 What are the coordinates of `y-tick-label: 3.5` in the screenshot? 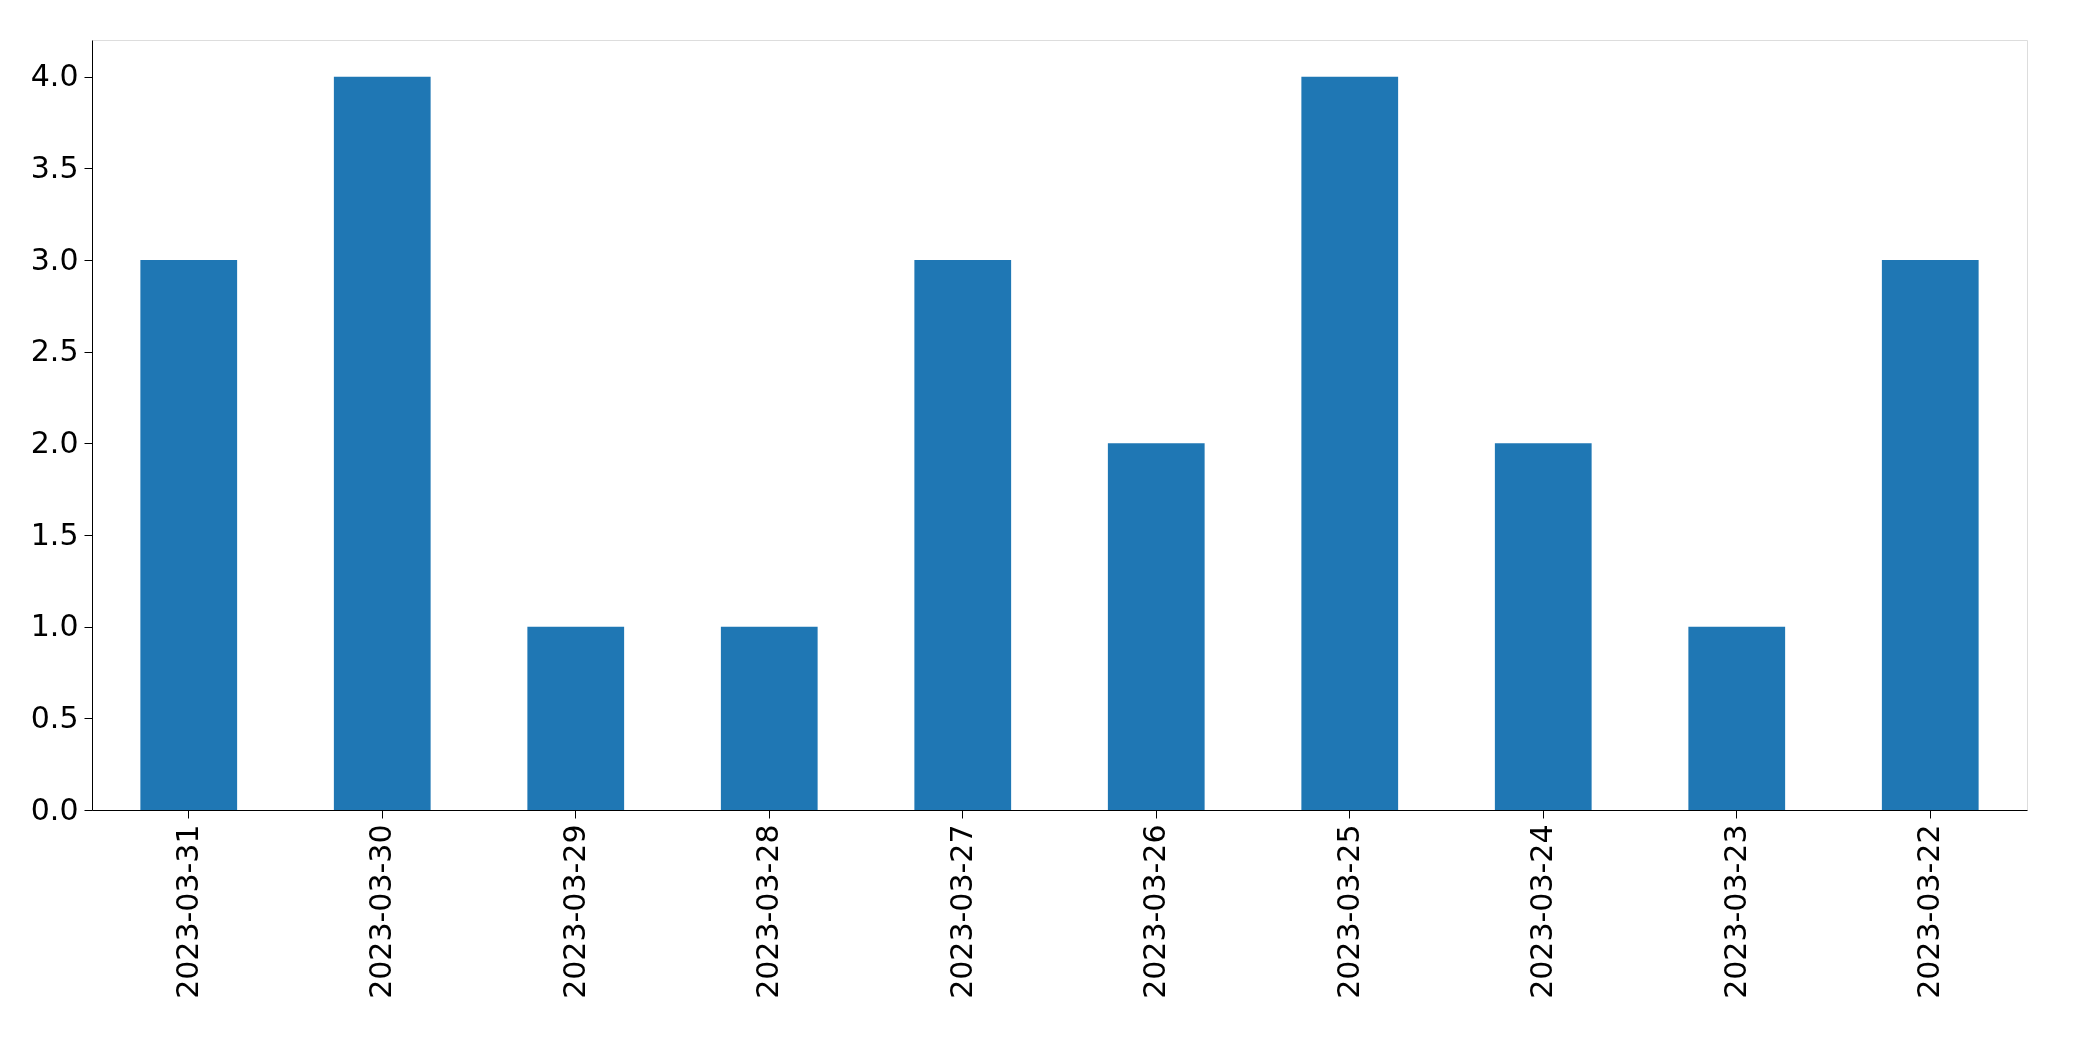 It's located at (54, 167).